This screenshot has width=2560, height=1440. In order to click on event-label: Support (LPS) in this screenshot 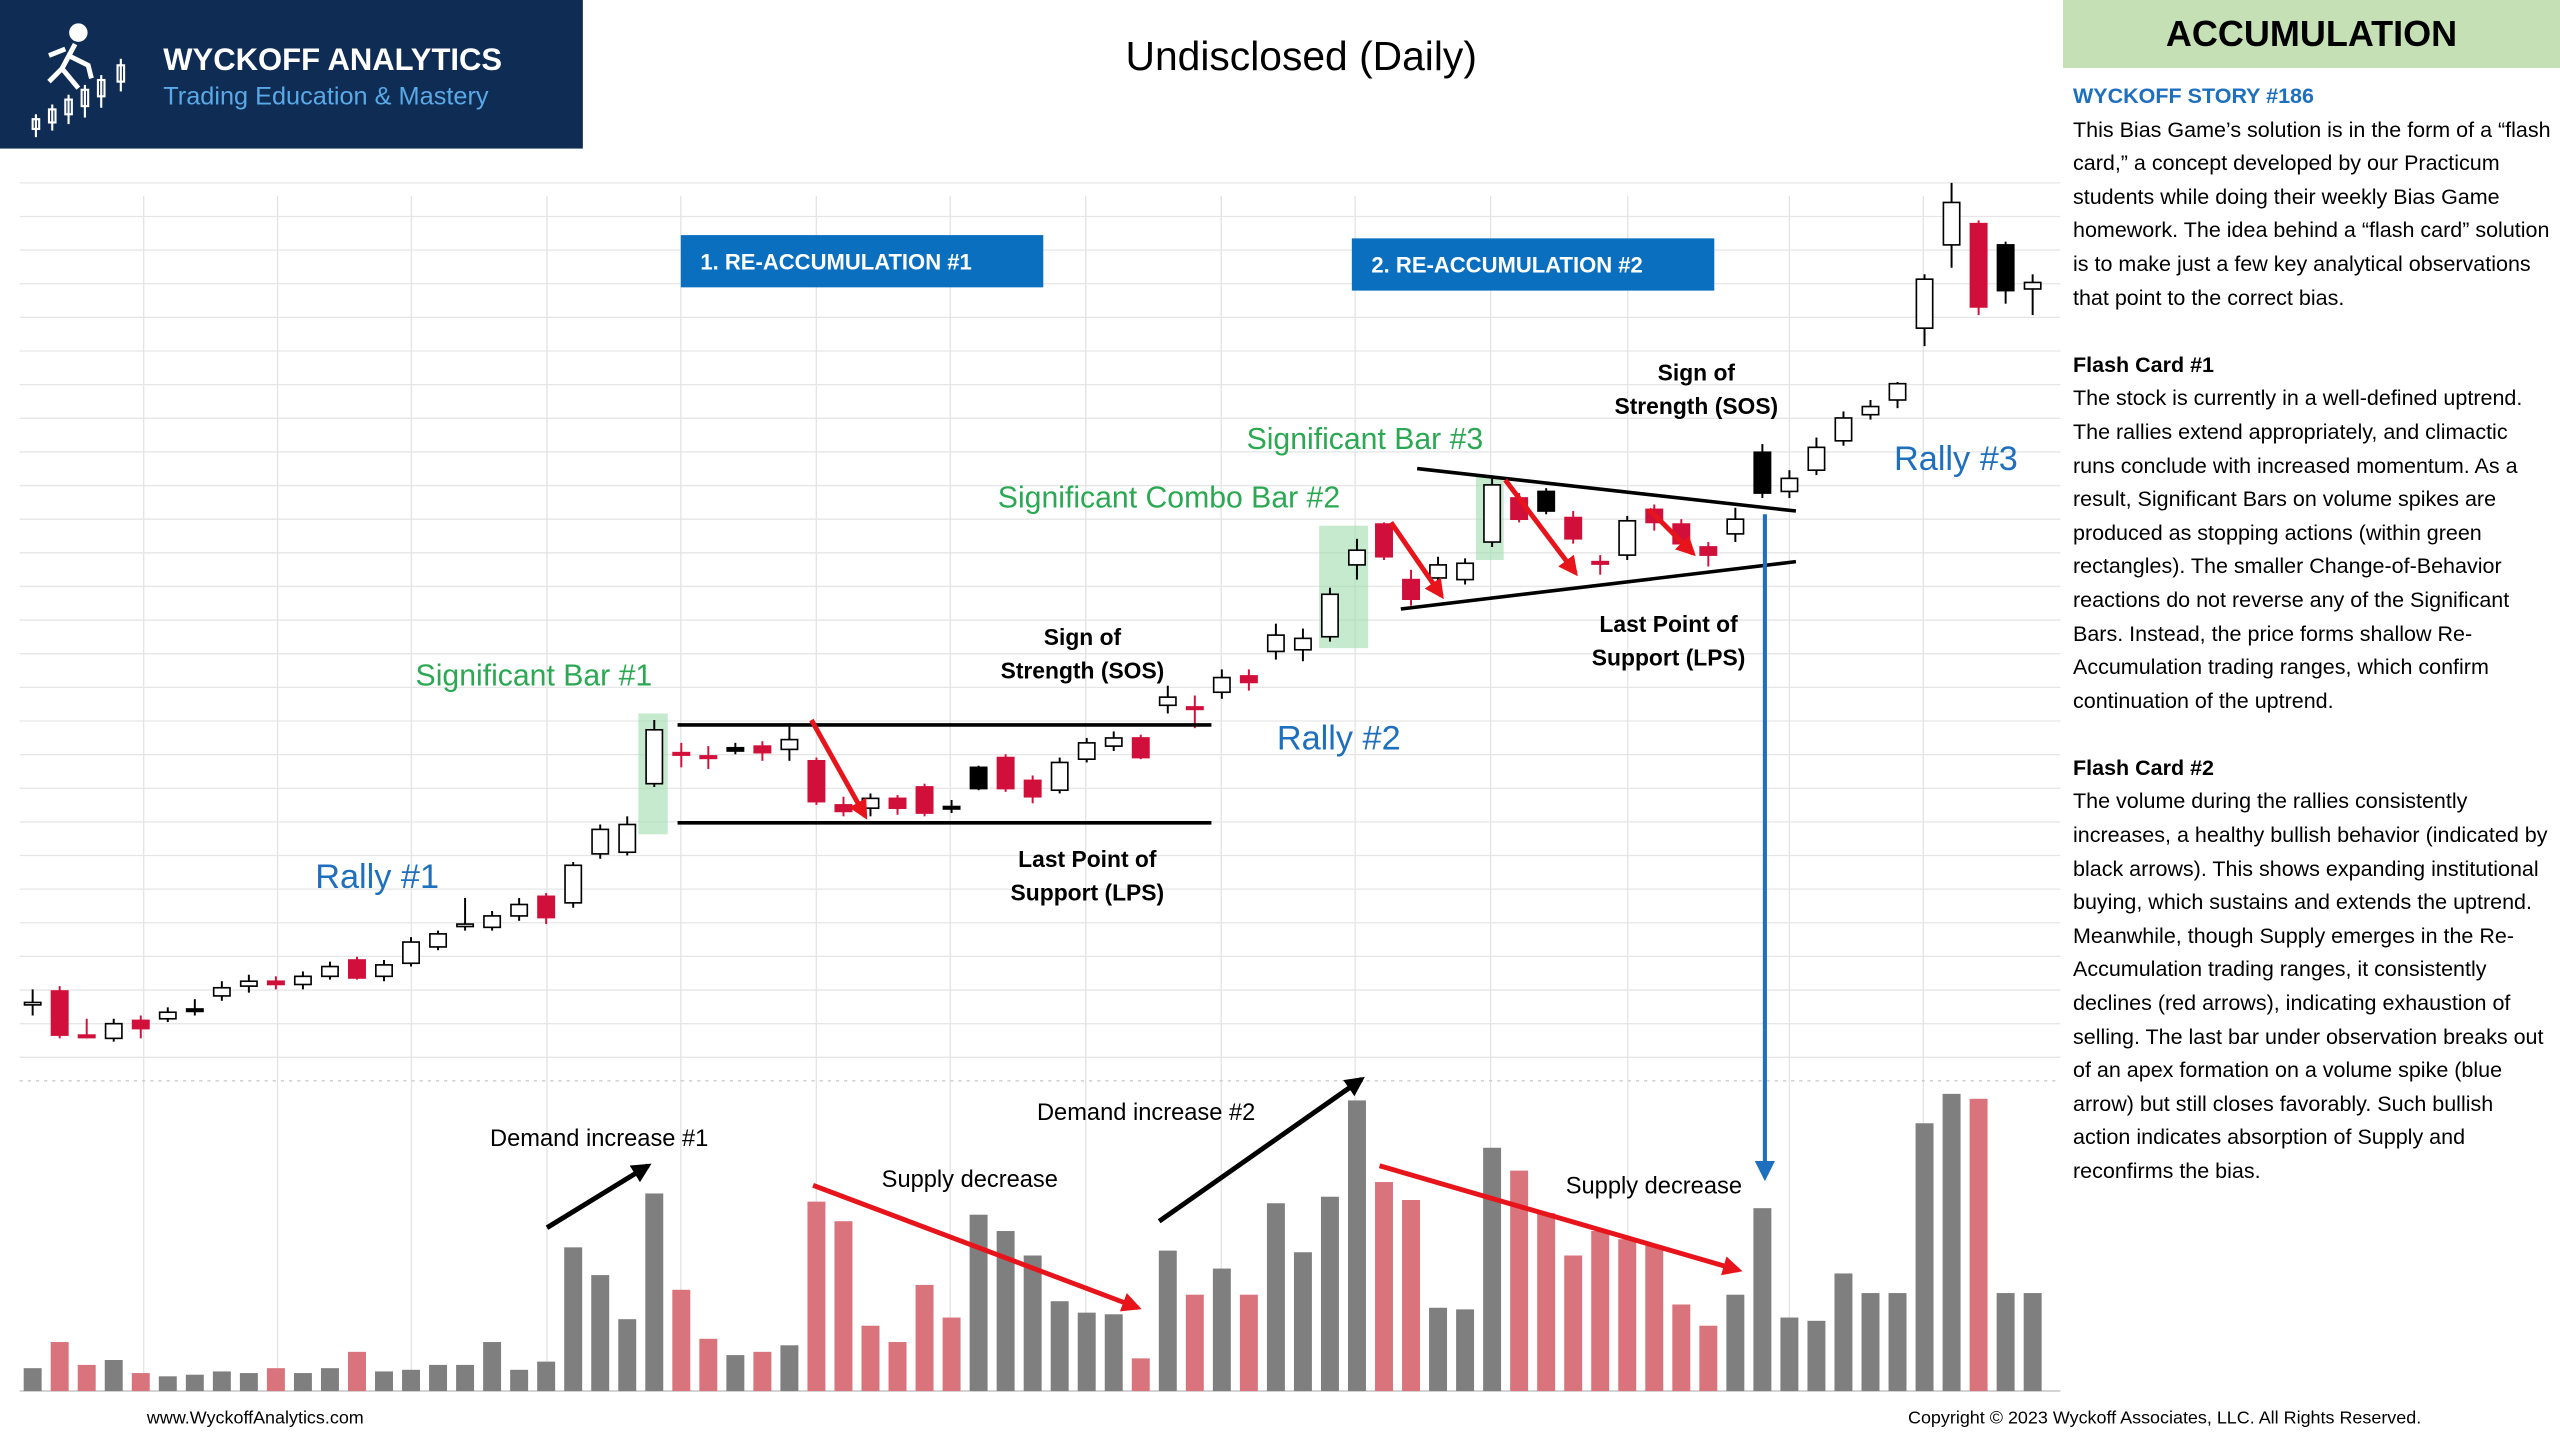, I will do `click(1088, 892)`.